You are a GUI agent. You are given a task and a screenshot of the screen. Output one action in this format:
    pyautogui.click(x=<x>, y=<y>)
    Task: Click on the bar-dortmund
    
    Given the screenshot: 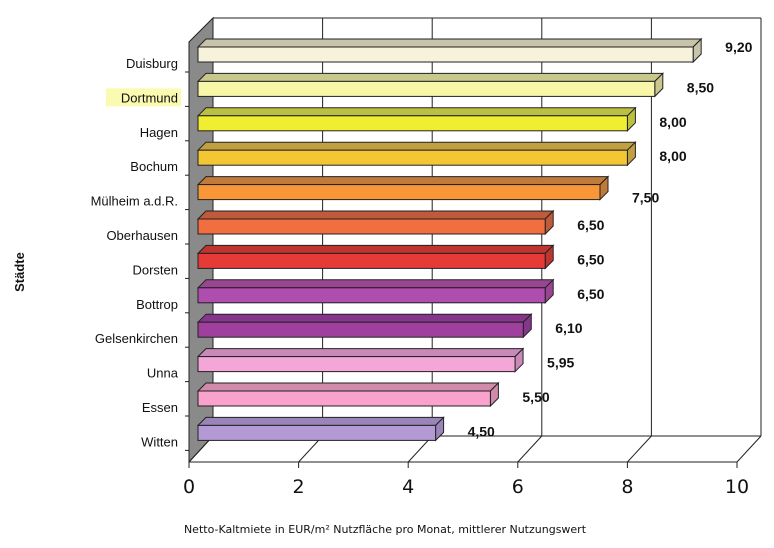 What is the action you would take?
    pyautogui.click(x=426, y=88)
    